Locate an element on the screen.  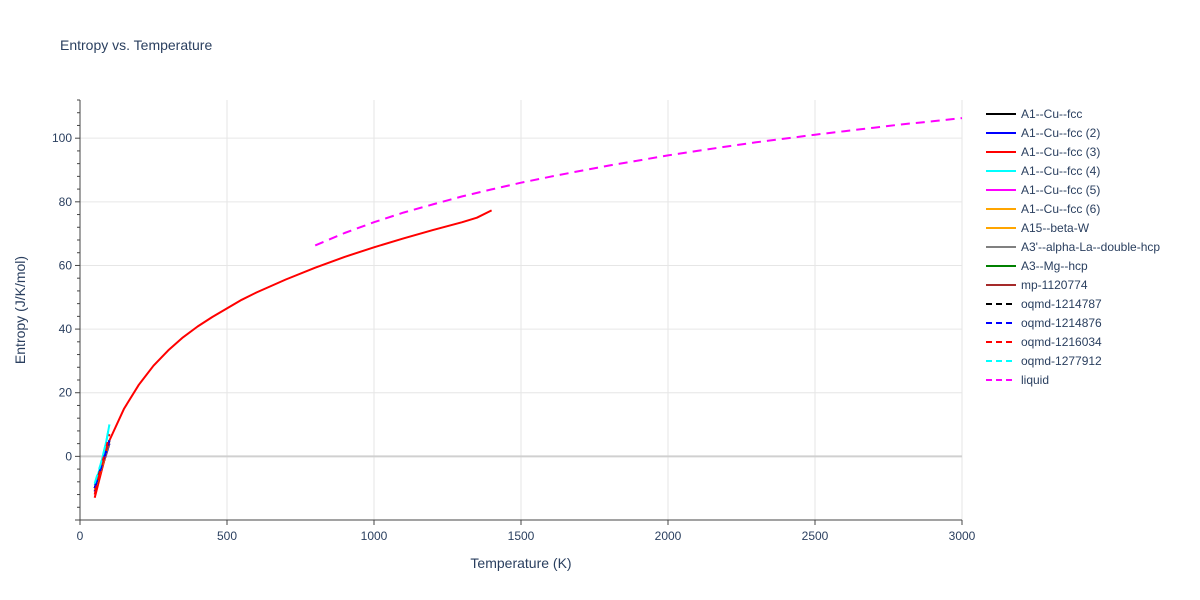
legend-item: oqmd-1277912 is located at coordinates (1061, 361).